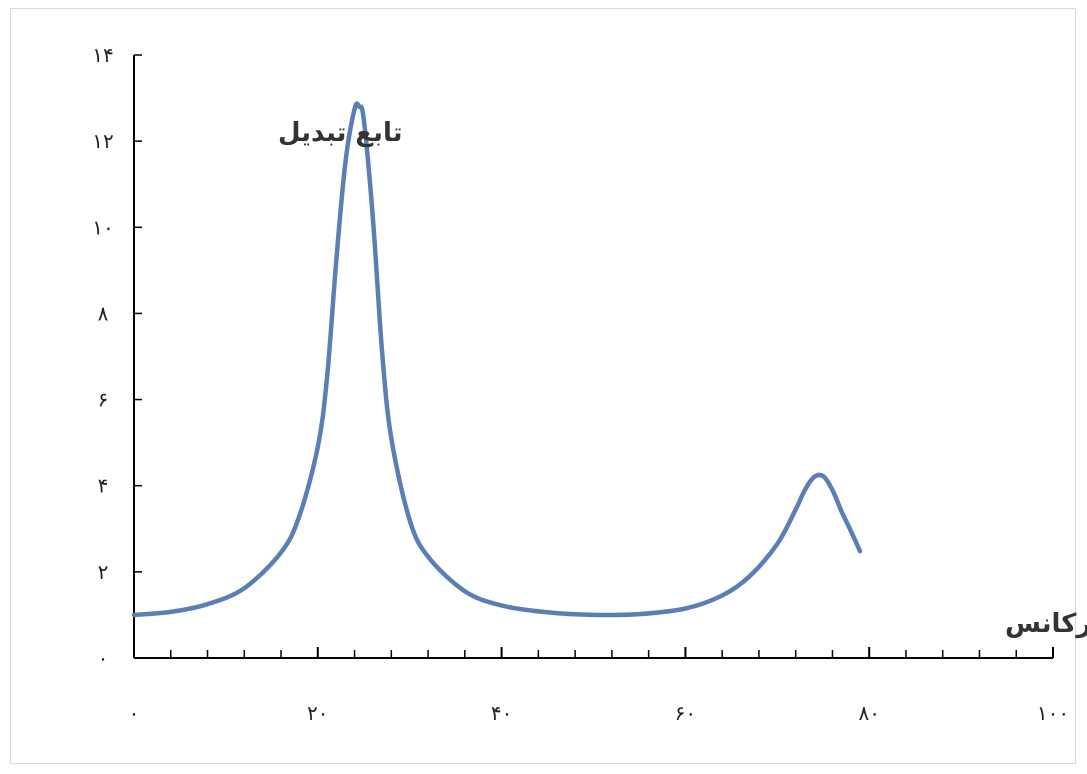 The image size is (1087, 774). What do you see at coordinates (134, 713) in the screenshot?
I see `x-tick-label: ۰` at bounding box center [134, 713].